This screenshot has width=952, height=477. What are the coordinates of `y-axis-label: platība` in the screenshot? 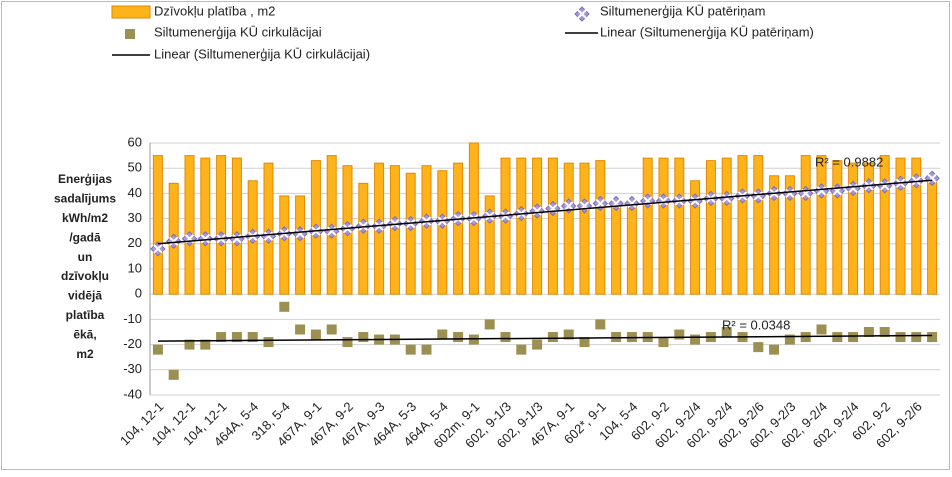 It's located at (85, 315).